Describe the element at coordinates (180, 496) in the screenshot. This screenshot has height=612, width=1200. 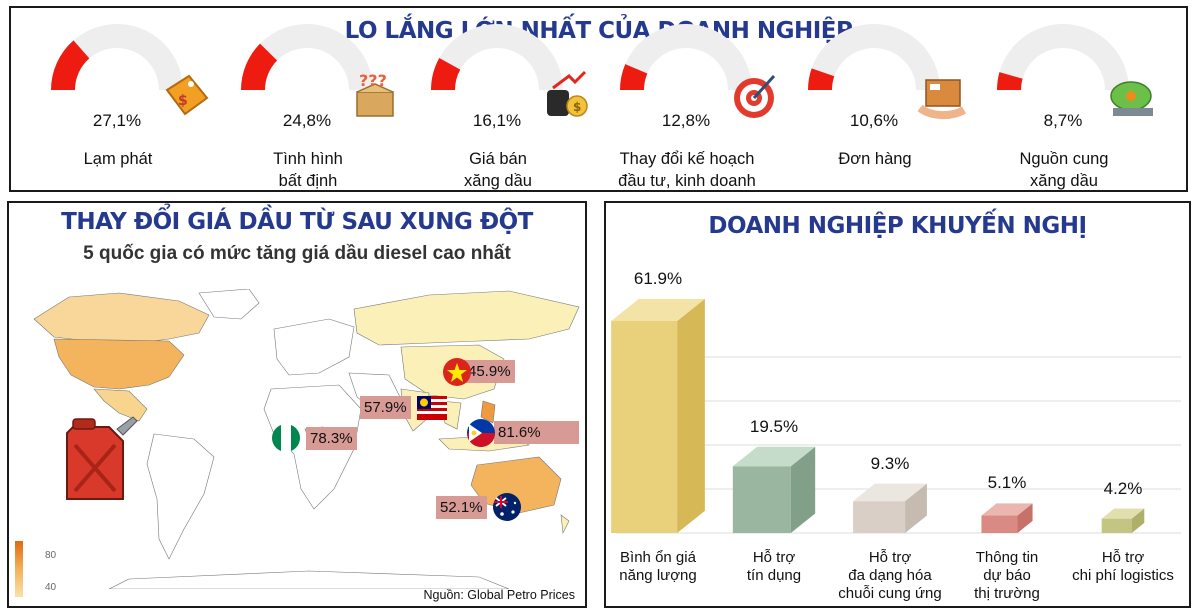
I see `map-south-america` at that location.